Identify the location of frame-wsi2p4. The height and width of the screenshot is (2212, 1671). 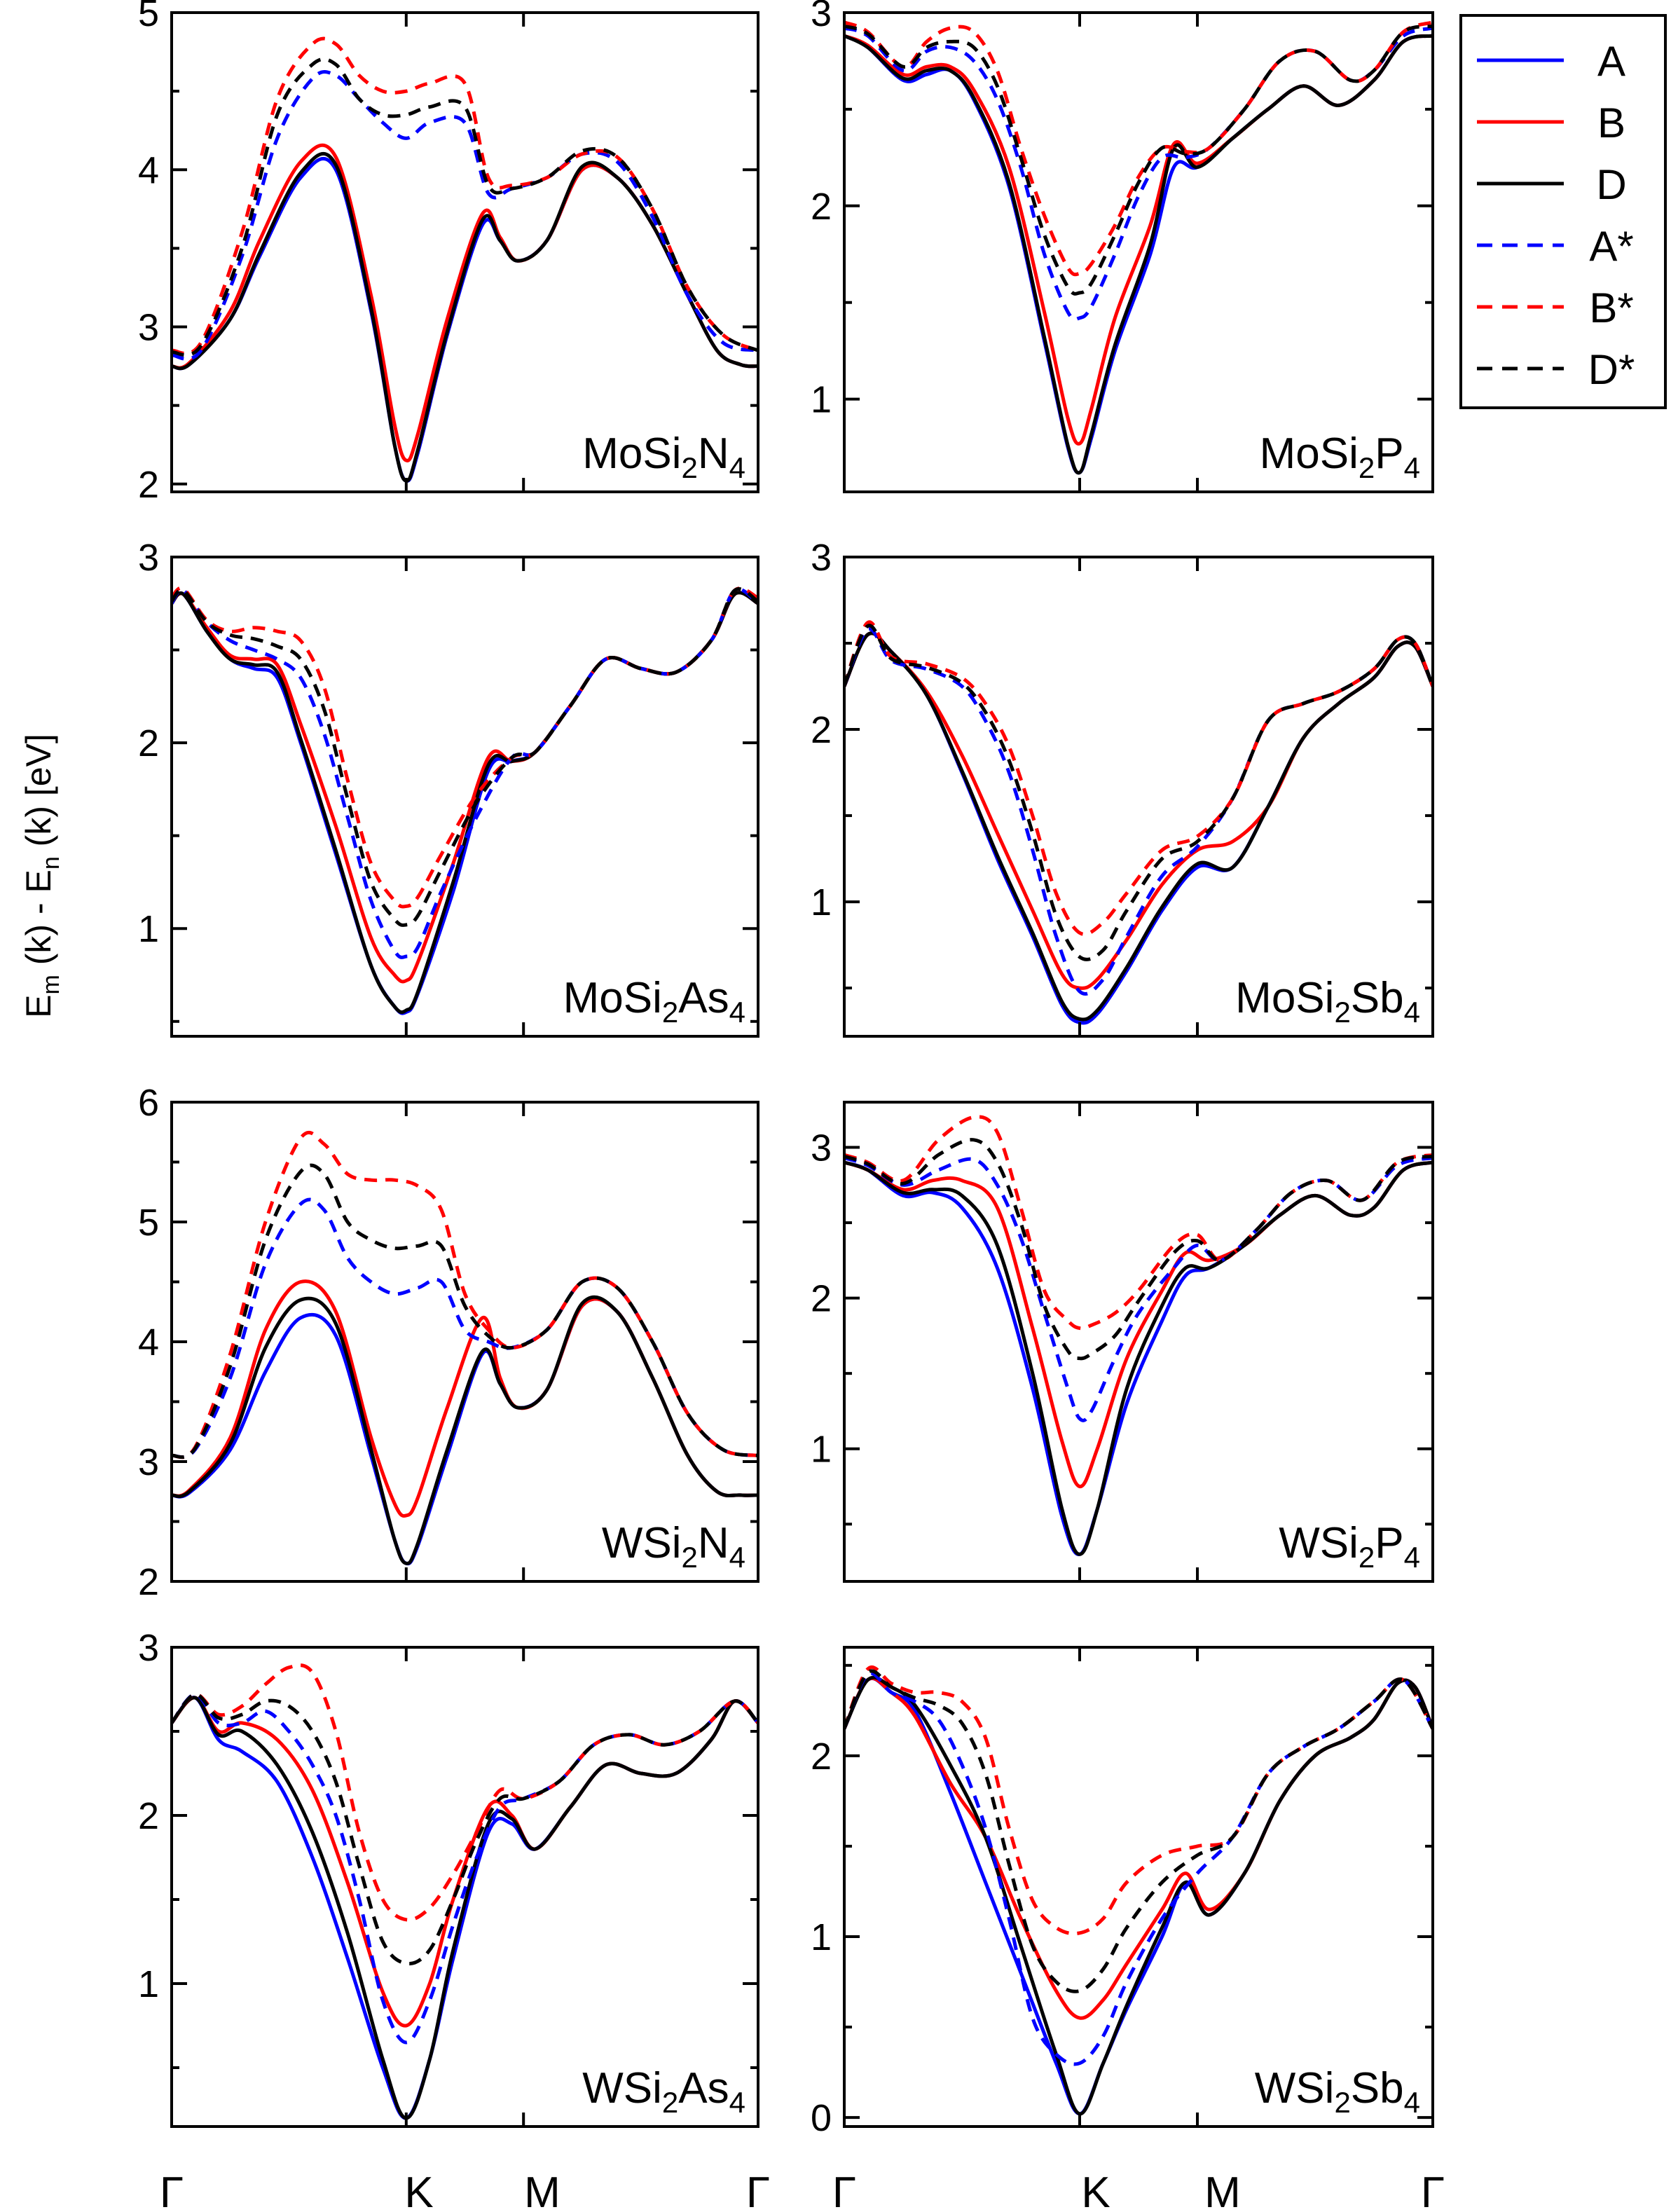
(1138, 1342).